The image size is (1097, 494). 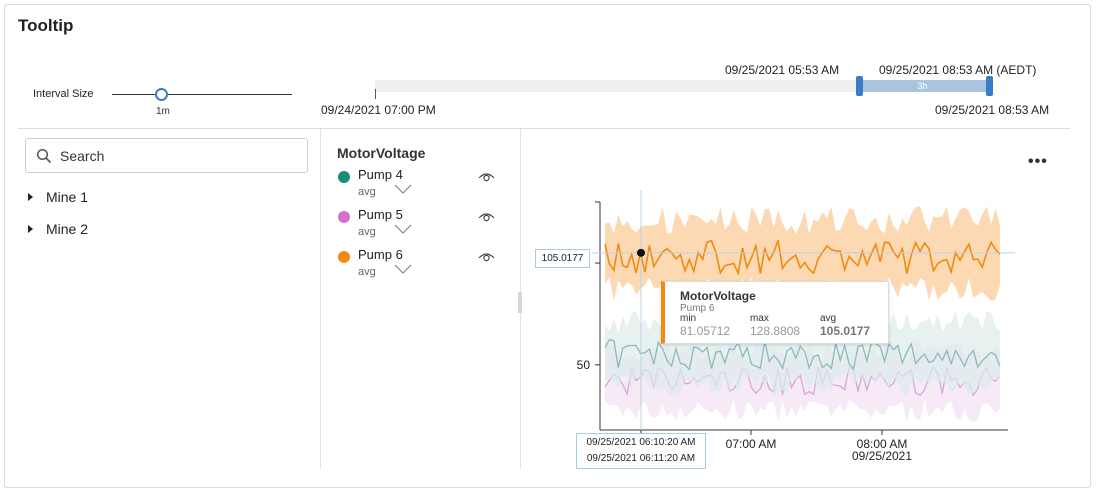 What do you see at coordinates (67, 229) in the screenshot?
I see `tree-item-label: Mine 2` at bounding box center [67, 229].